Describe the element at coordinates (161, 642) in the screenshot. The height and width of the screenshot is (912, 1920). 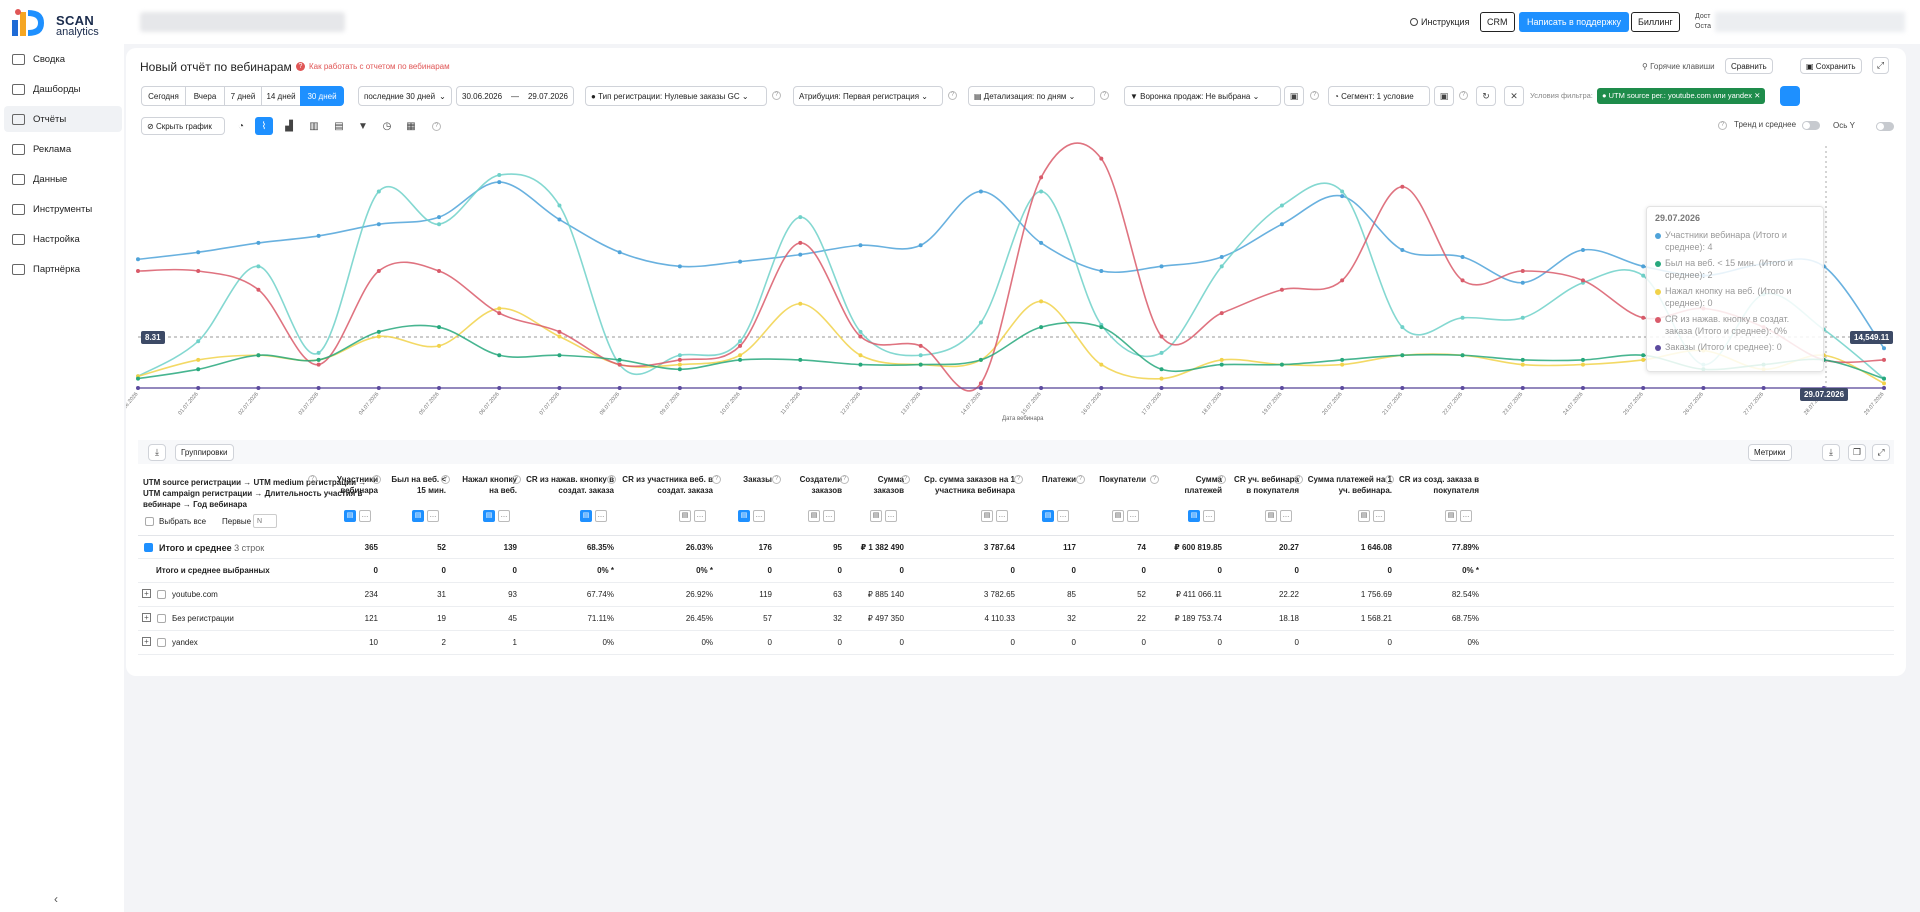
I see `row-checkbox` at that location.